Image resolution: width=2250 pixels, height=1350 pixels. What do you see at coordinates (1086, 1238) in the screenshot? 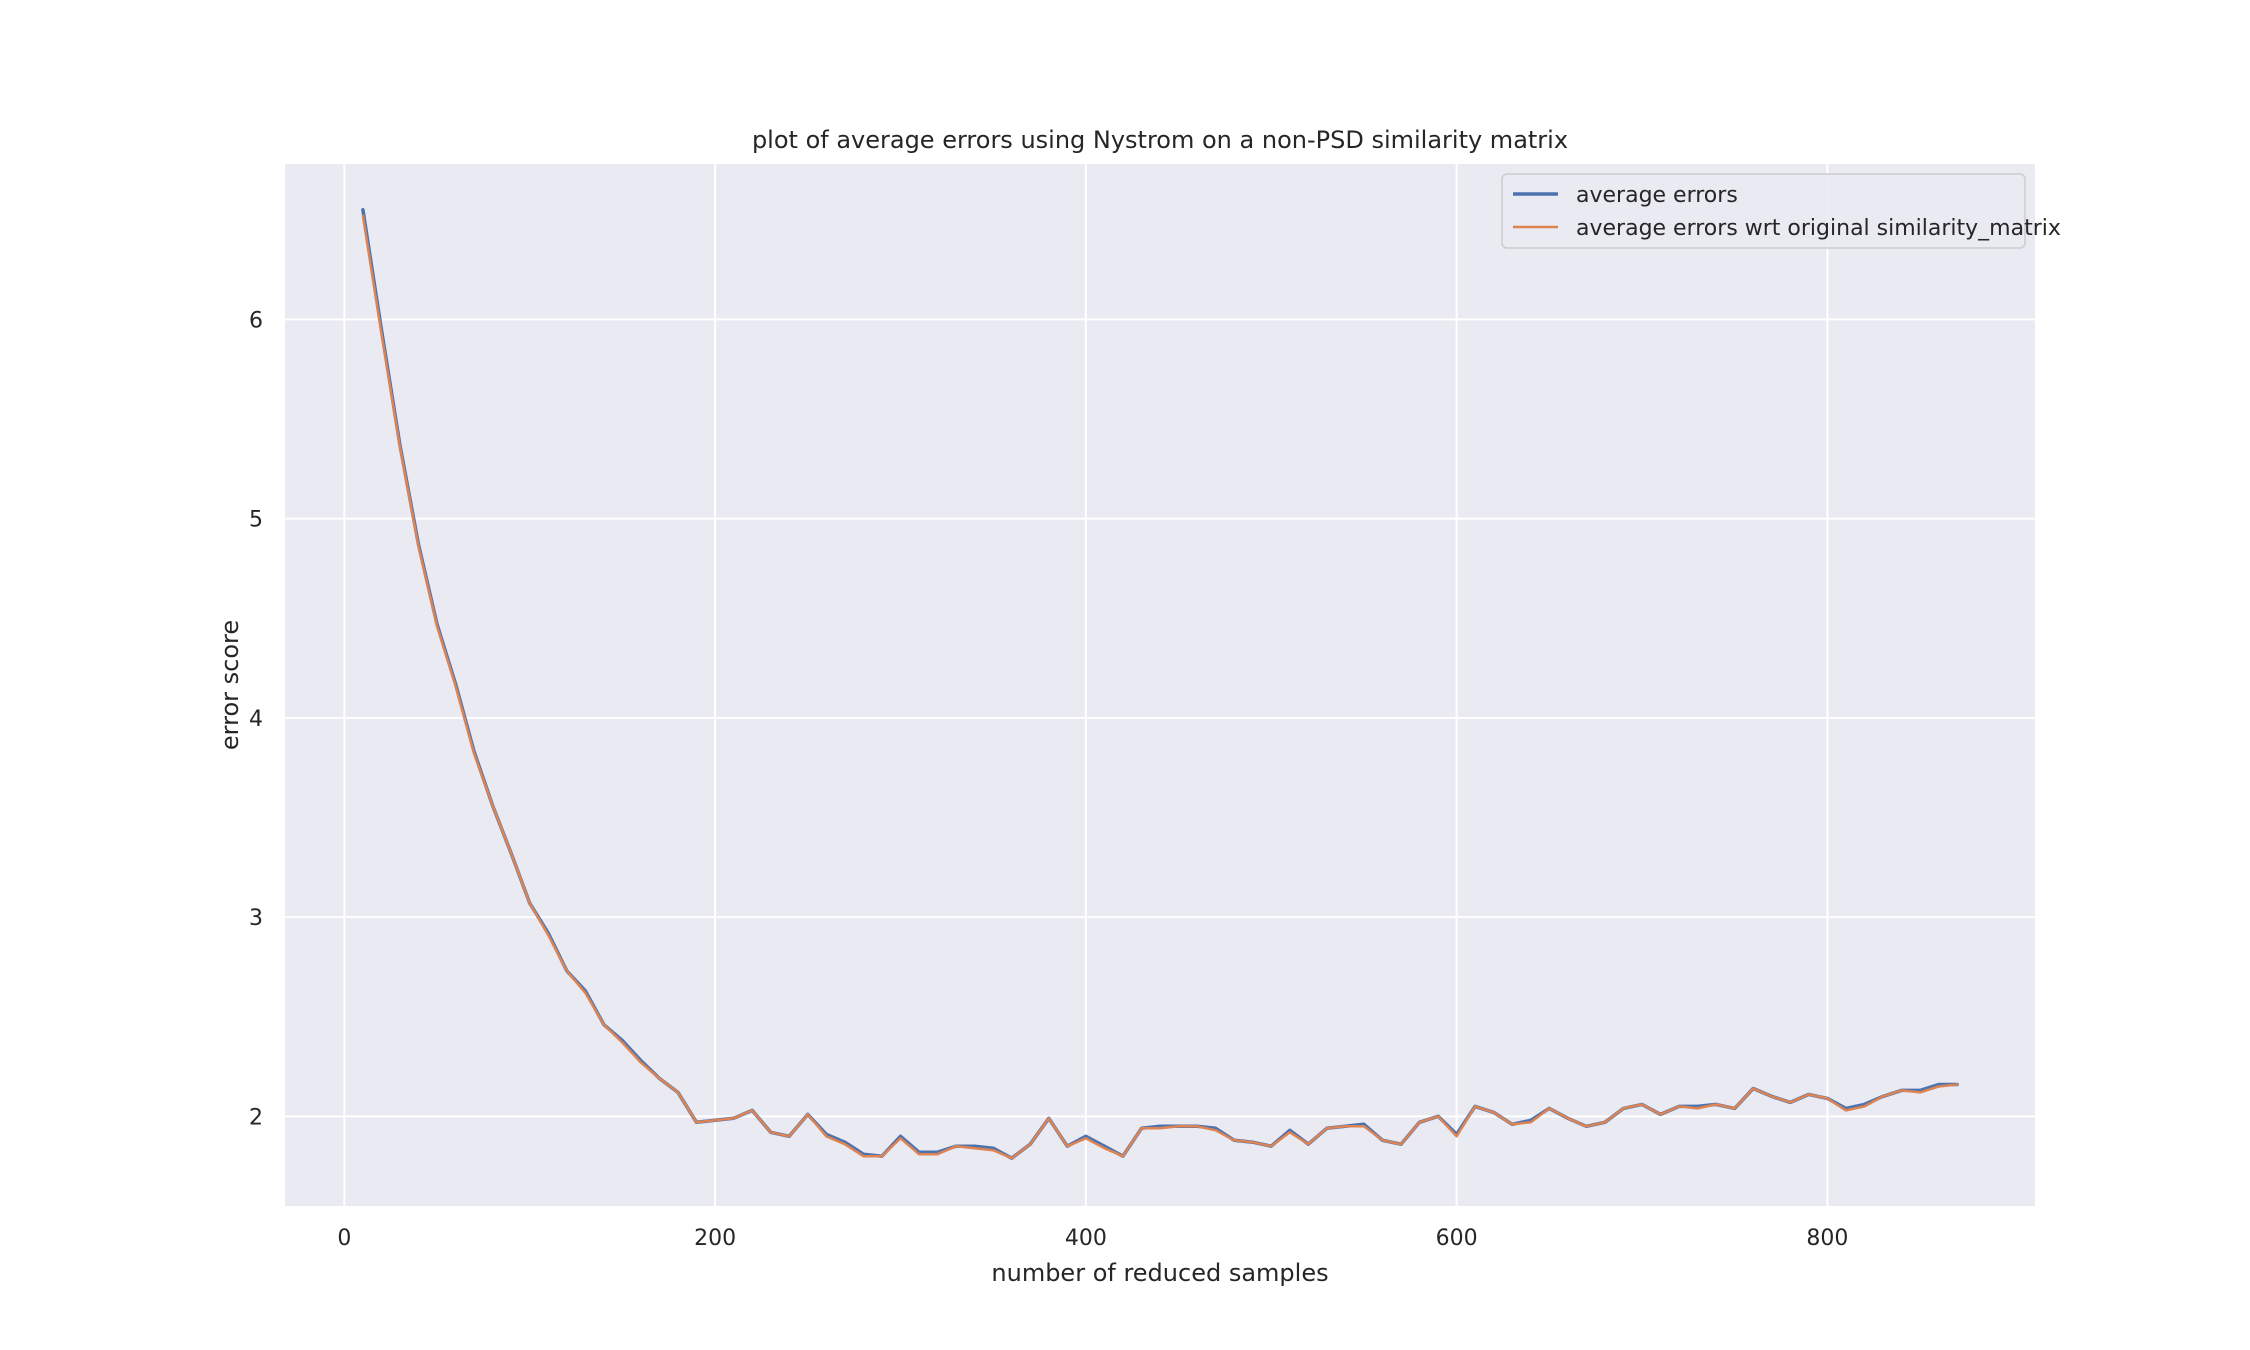
I see `x-tick-label: 400` at bounding box center [1086, 1238].